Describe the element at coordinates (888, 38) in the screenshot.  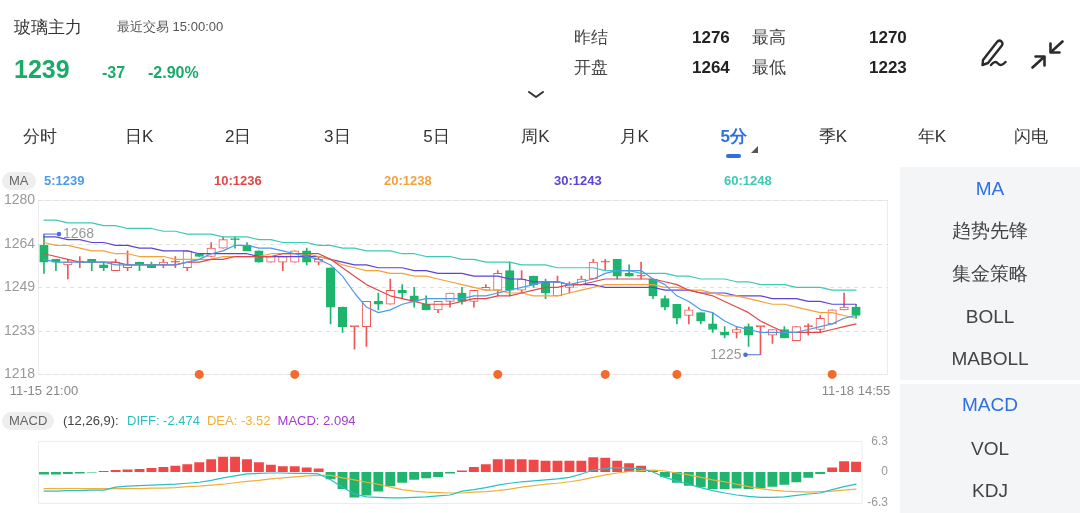
I see `text: 1270` at that location.